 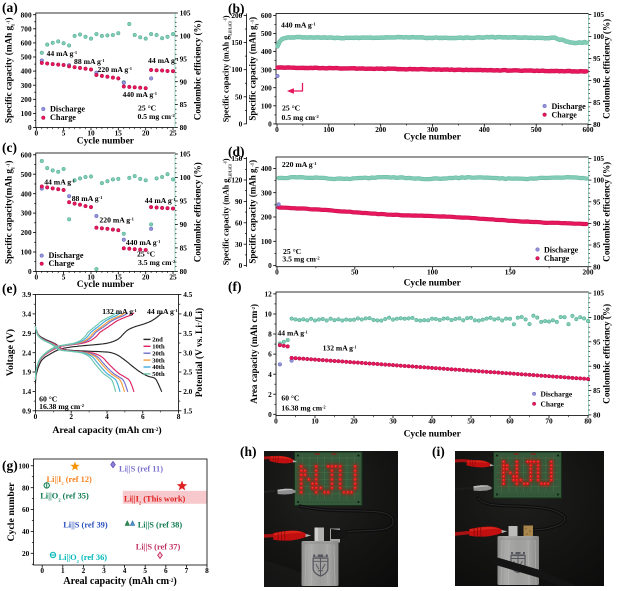 What do you see at coordinates (315, 421) in the screenshot?
I see `svg-text: 10` at bounding box center [315, 421].